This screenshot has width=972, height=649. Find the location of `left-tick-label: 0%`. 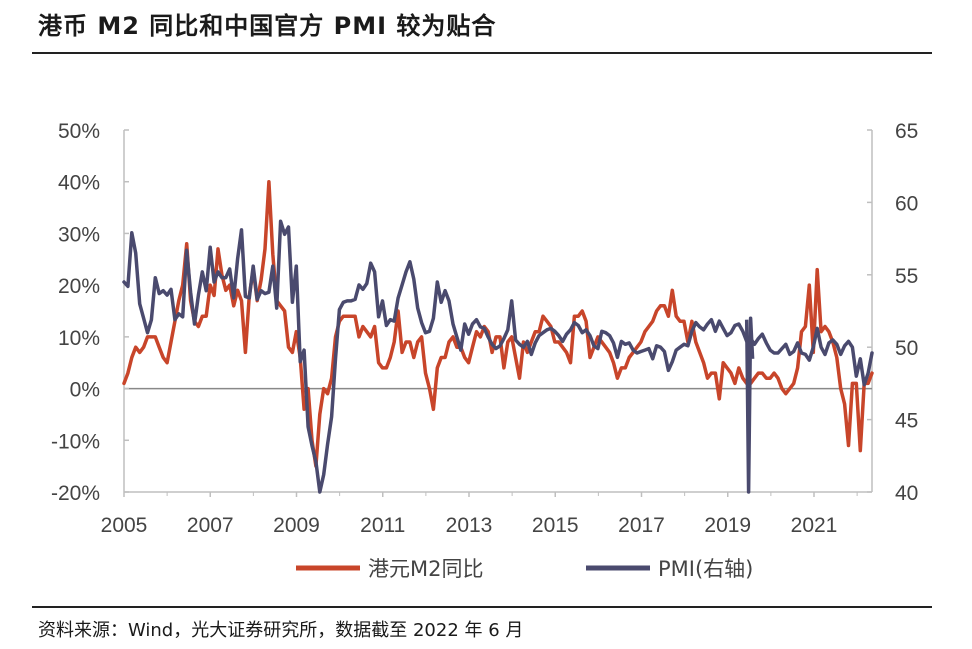

left-tick-label: 0% is located at coordinates (85, 390).